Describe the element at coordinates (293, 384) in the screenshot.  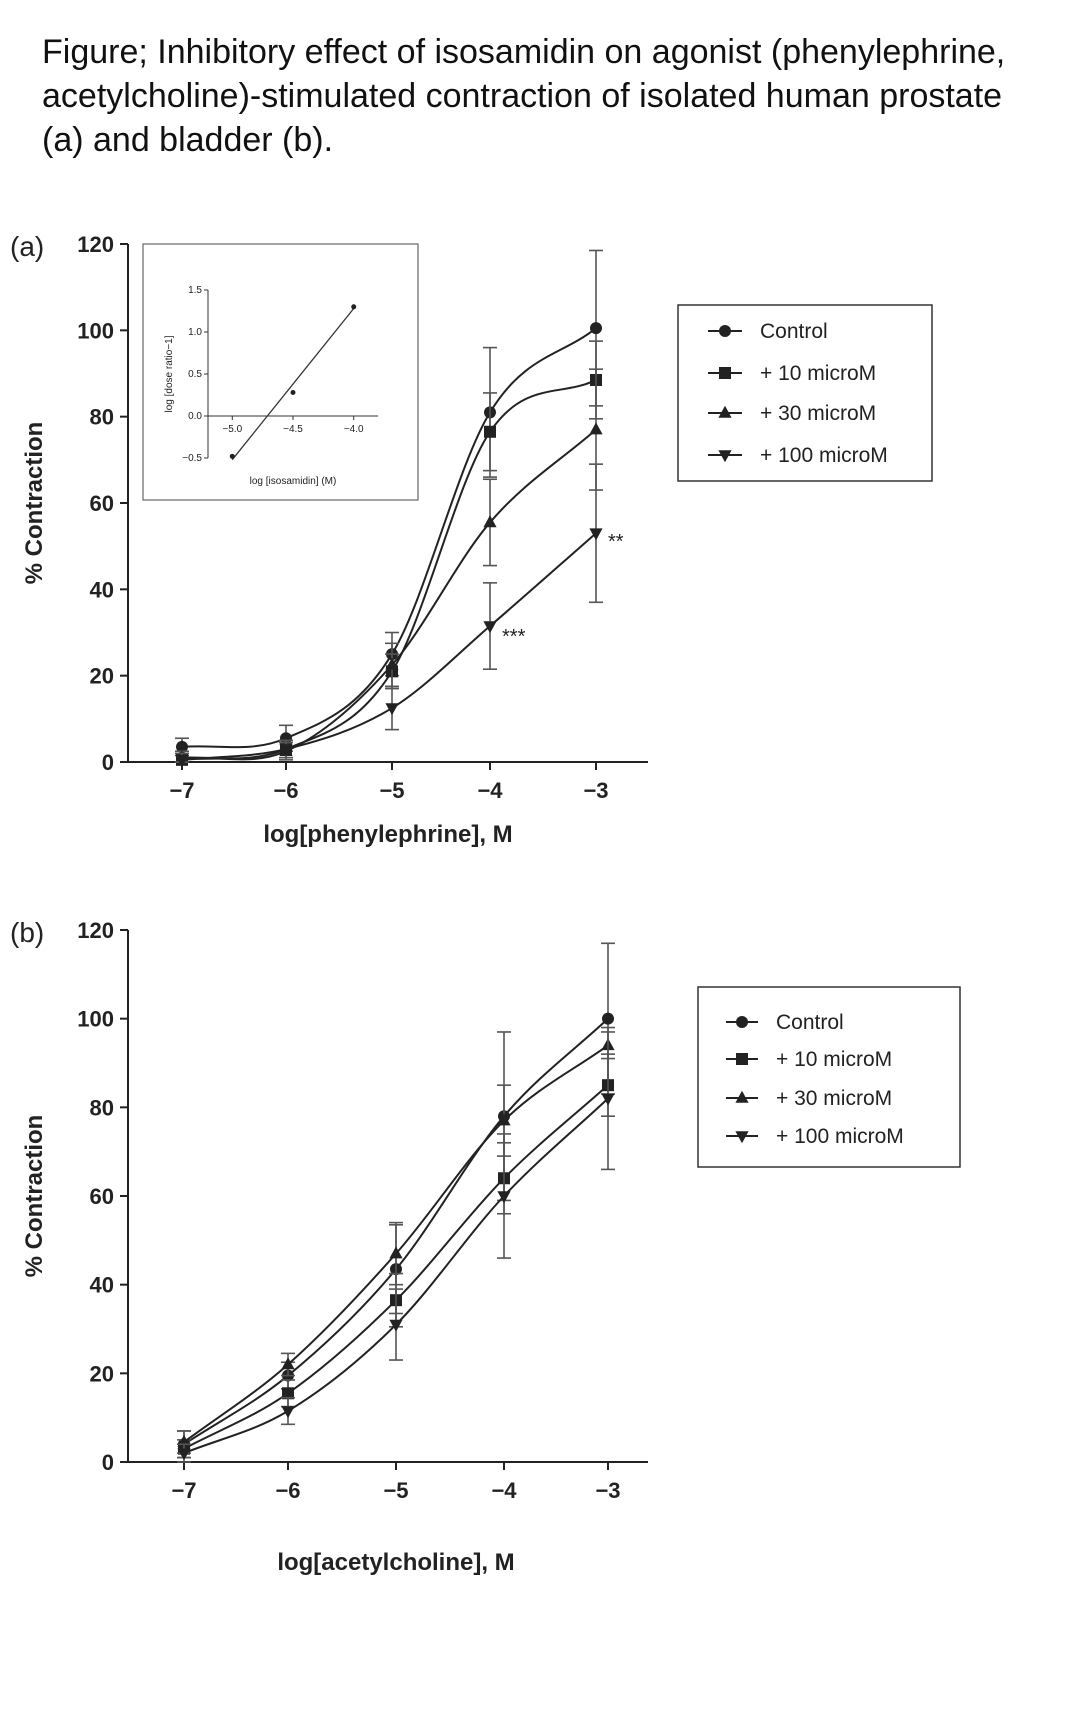
I see `inset-fit-line` at that location.